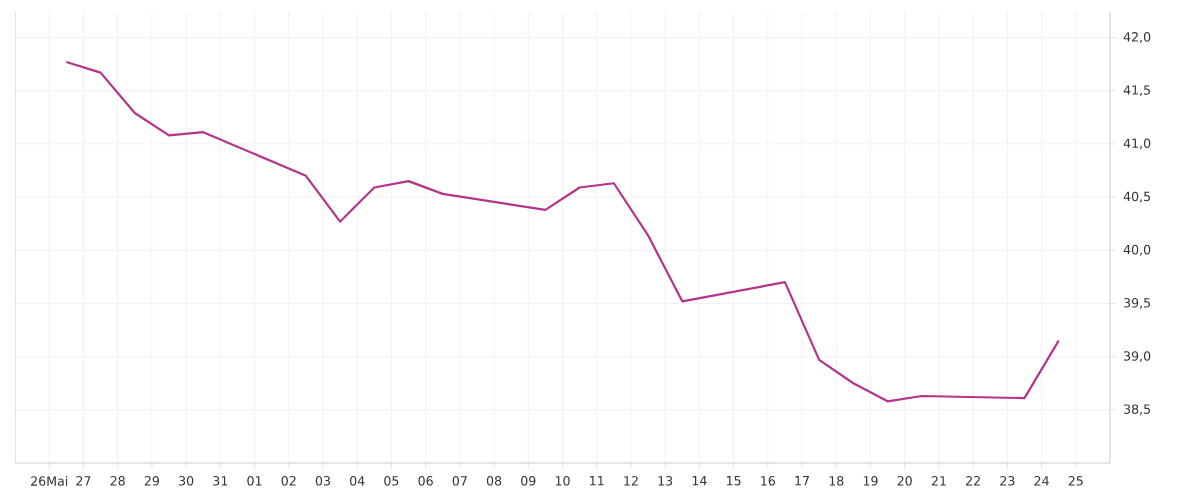 The width and height of the screenshot is (1200, 500). What do you see at coordinates (665, 481) in the screenshot?
I see `x-tick-label: 13` at bounding box center [665, 481].